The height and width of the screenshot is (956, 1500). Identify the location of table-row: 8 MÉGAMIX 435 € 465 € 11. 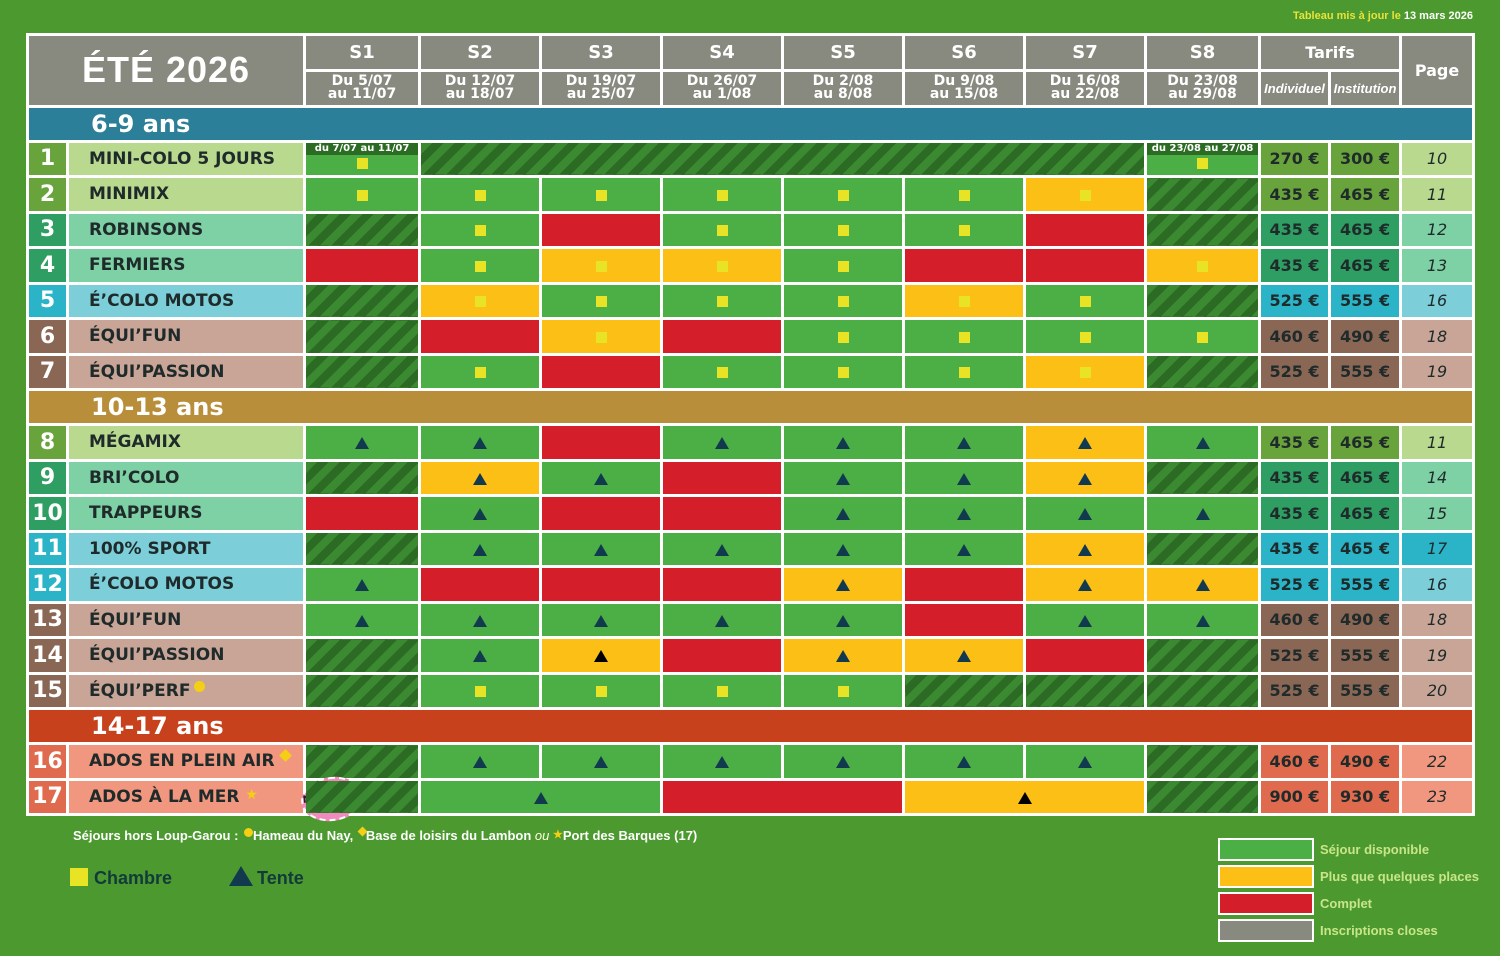
(751, 442).